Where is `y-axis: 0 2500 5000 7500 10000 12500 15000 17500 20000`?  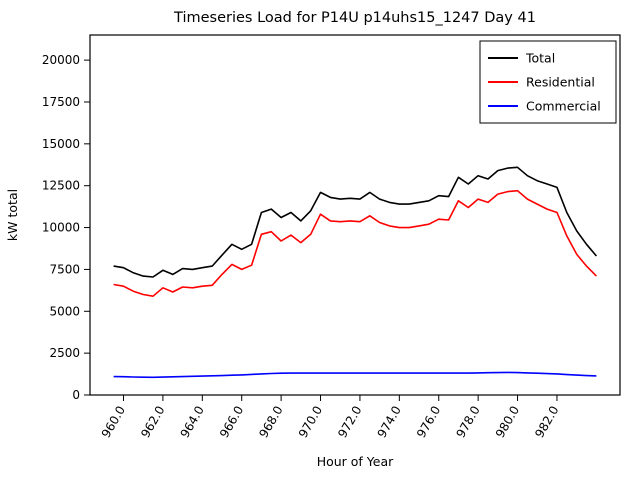 y-axis: 0 2500 5000 7500 10000 12500 15000 17500 20000 is located at coordinates (66, 227).